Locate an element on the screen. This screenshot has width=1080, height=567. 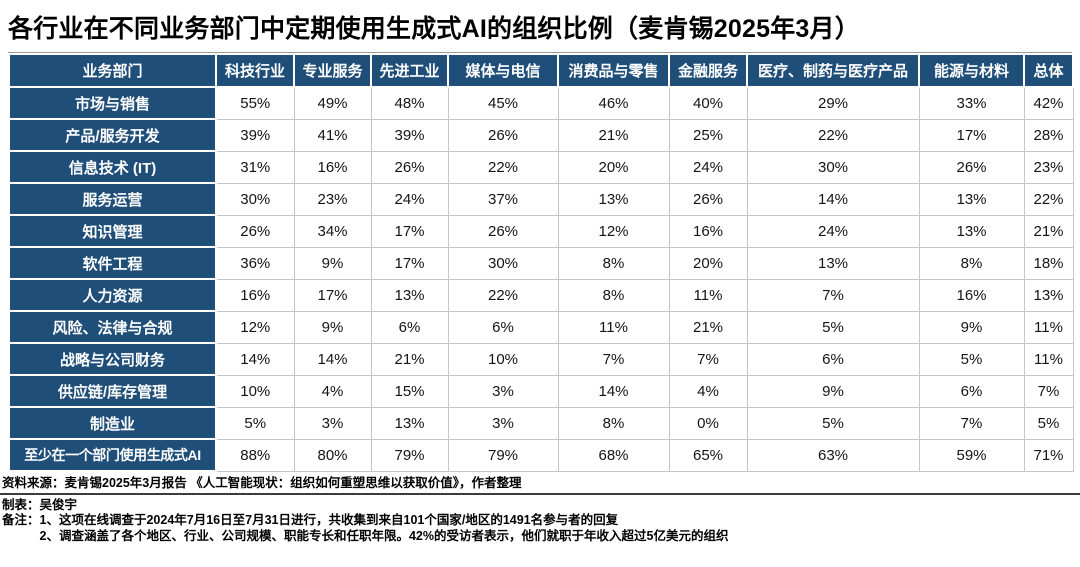
value-cell: 31% is located at coordinates (255, 167).